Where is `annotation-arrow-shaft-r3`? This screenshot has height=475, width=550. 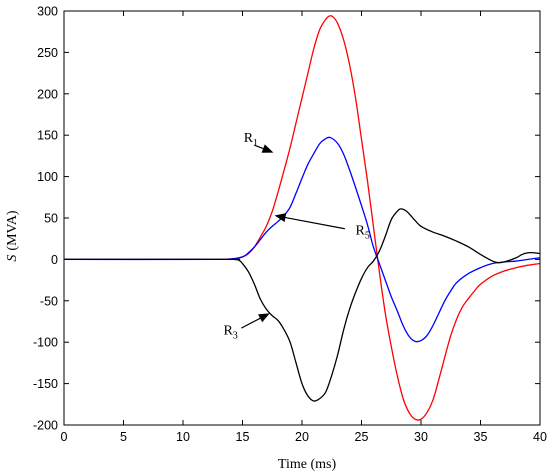 annotation-arrow-shaft-r3 is located at coordinates (251, 323).